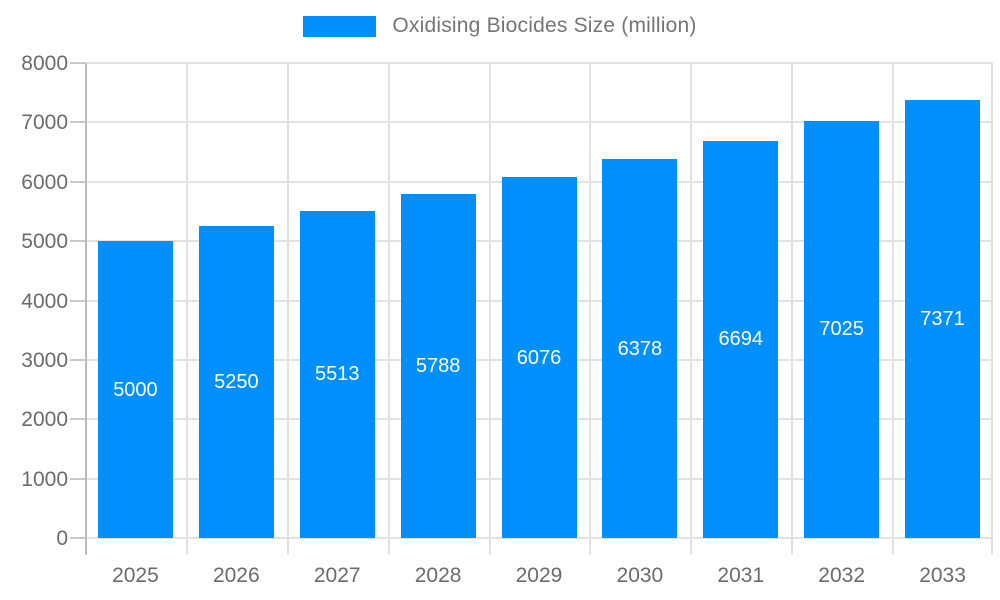 The image size is (1000, 600). I want to click on y-axis-label: 4000, so click(44, 301).